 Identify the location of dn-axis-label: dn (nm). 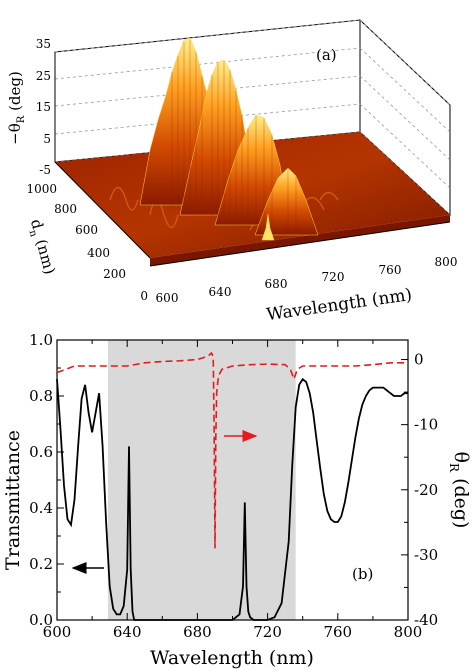
(41, 247).